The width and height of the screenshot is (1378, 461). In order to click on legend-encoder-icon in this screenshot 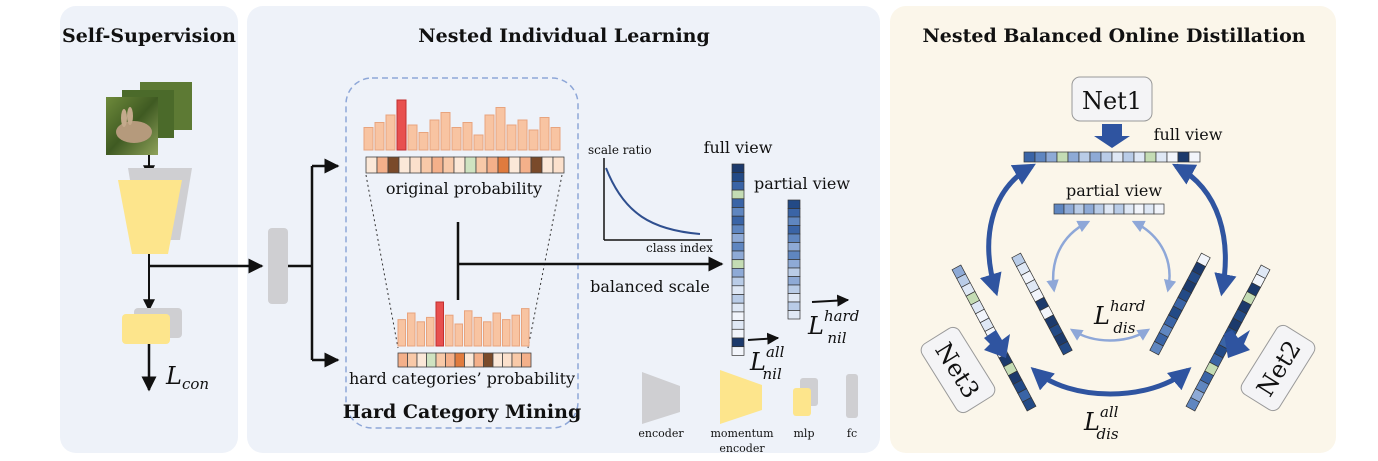, I will do `click(661, 398)`.